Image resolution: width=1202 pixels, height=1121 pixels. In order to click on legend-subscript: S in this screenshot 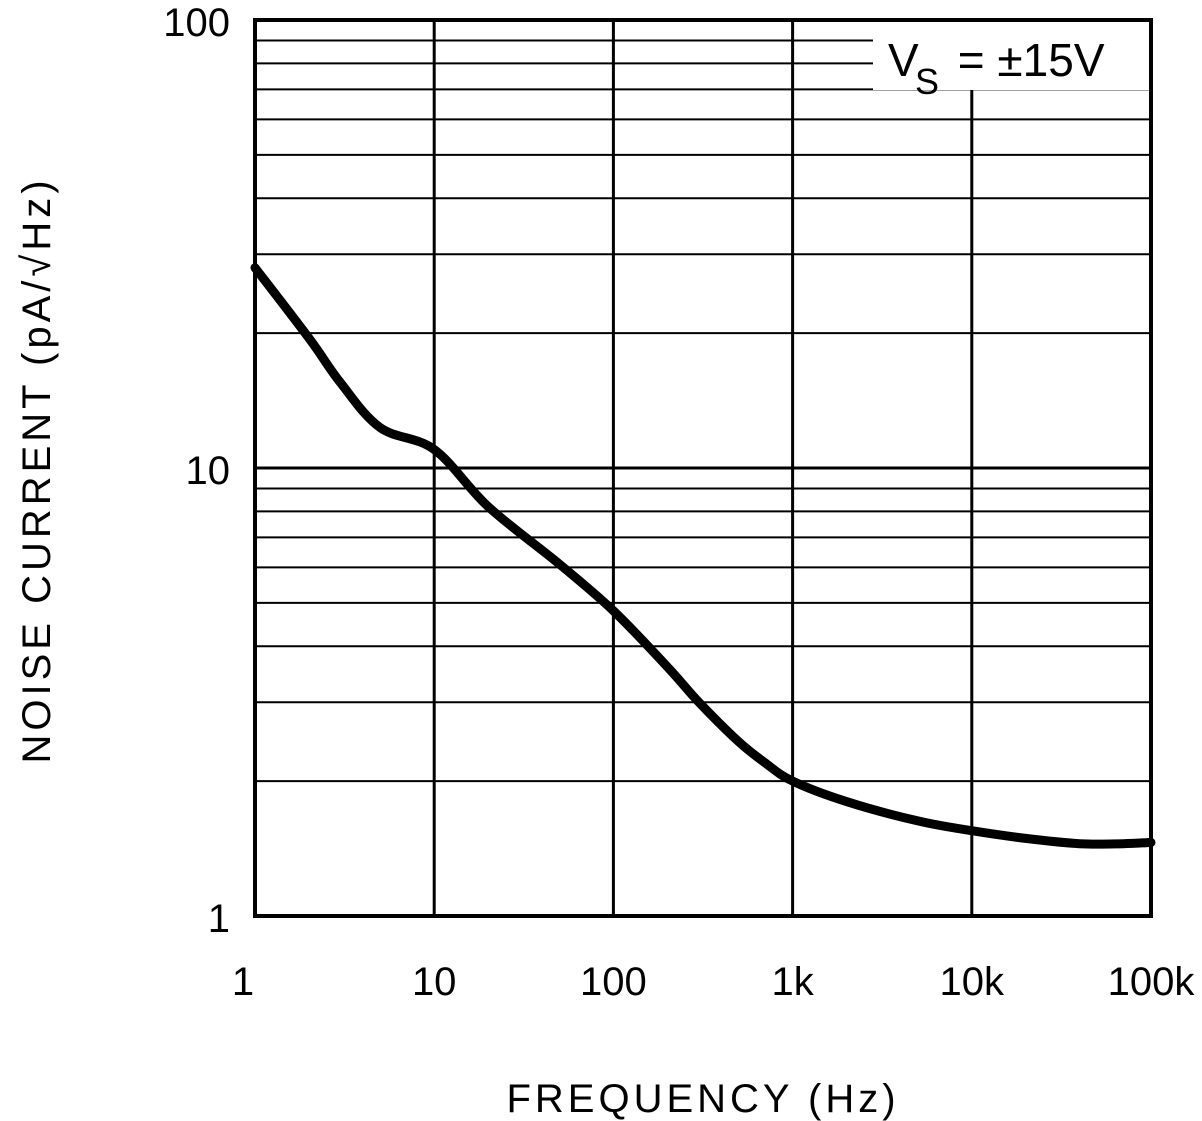, I will do `click(927, 81)`.